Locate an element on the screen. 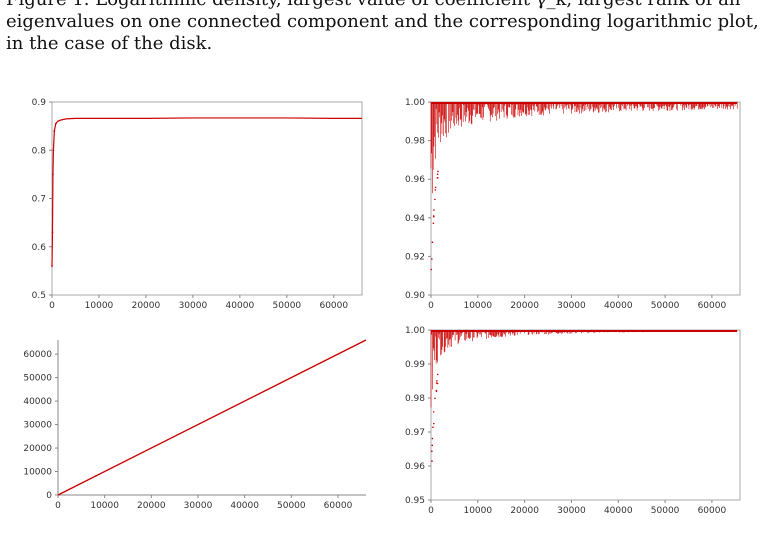  y-tick-label: 10000 is located at coordinates (37, 473).